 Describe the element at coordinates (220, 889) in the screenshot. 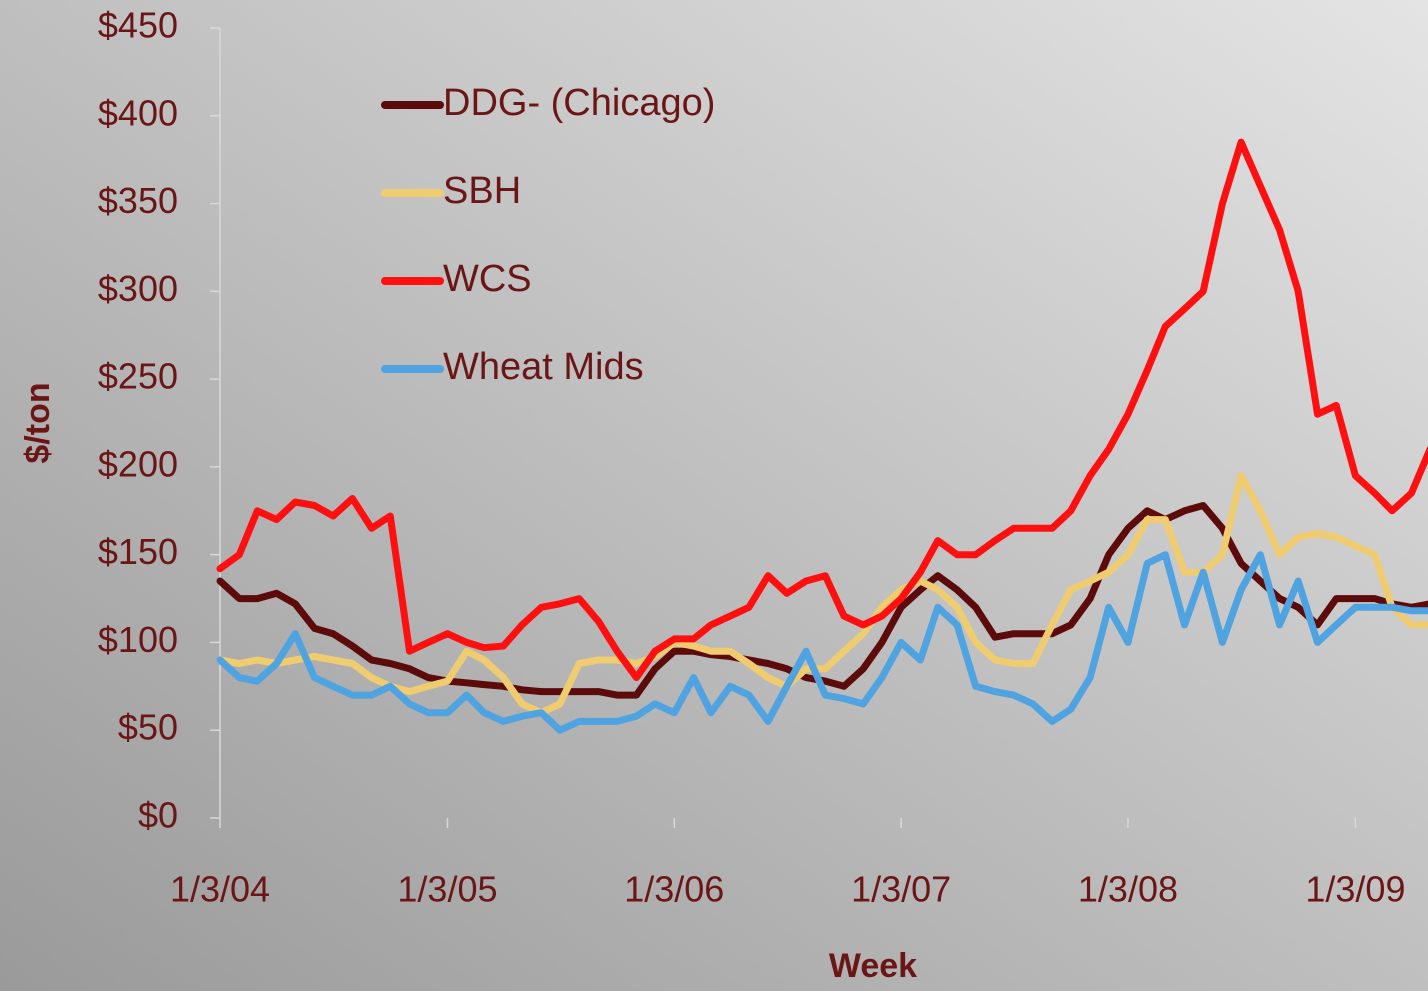

I see `x-tick-label: 1/3/04` at that location.